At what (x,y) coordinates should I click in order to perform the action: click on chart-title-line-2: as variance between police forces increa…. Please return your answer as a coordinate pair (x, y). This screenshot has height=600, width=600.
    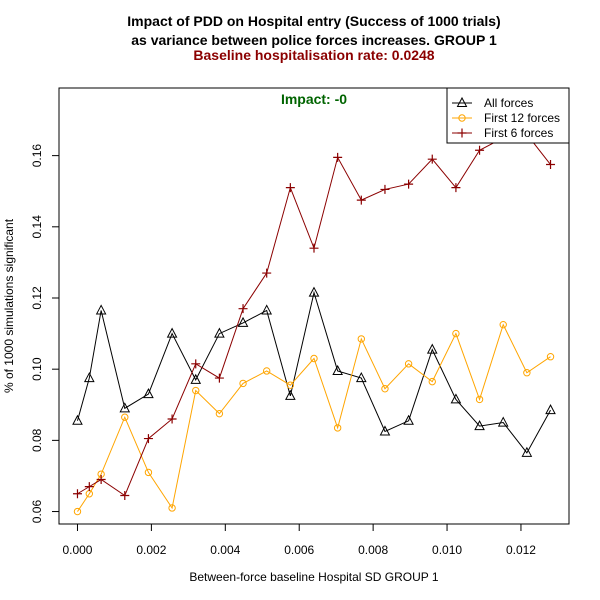
    Looking at the image, I should click on (314, 40).